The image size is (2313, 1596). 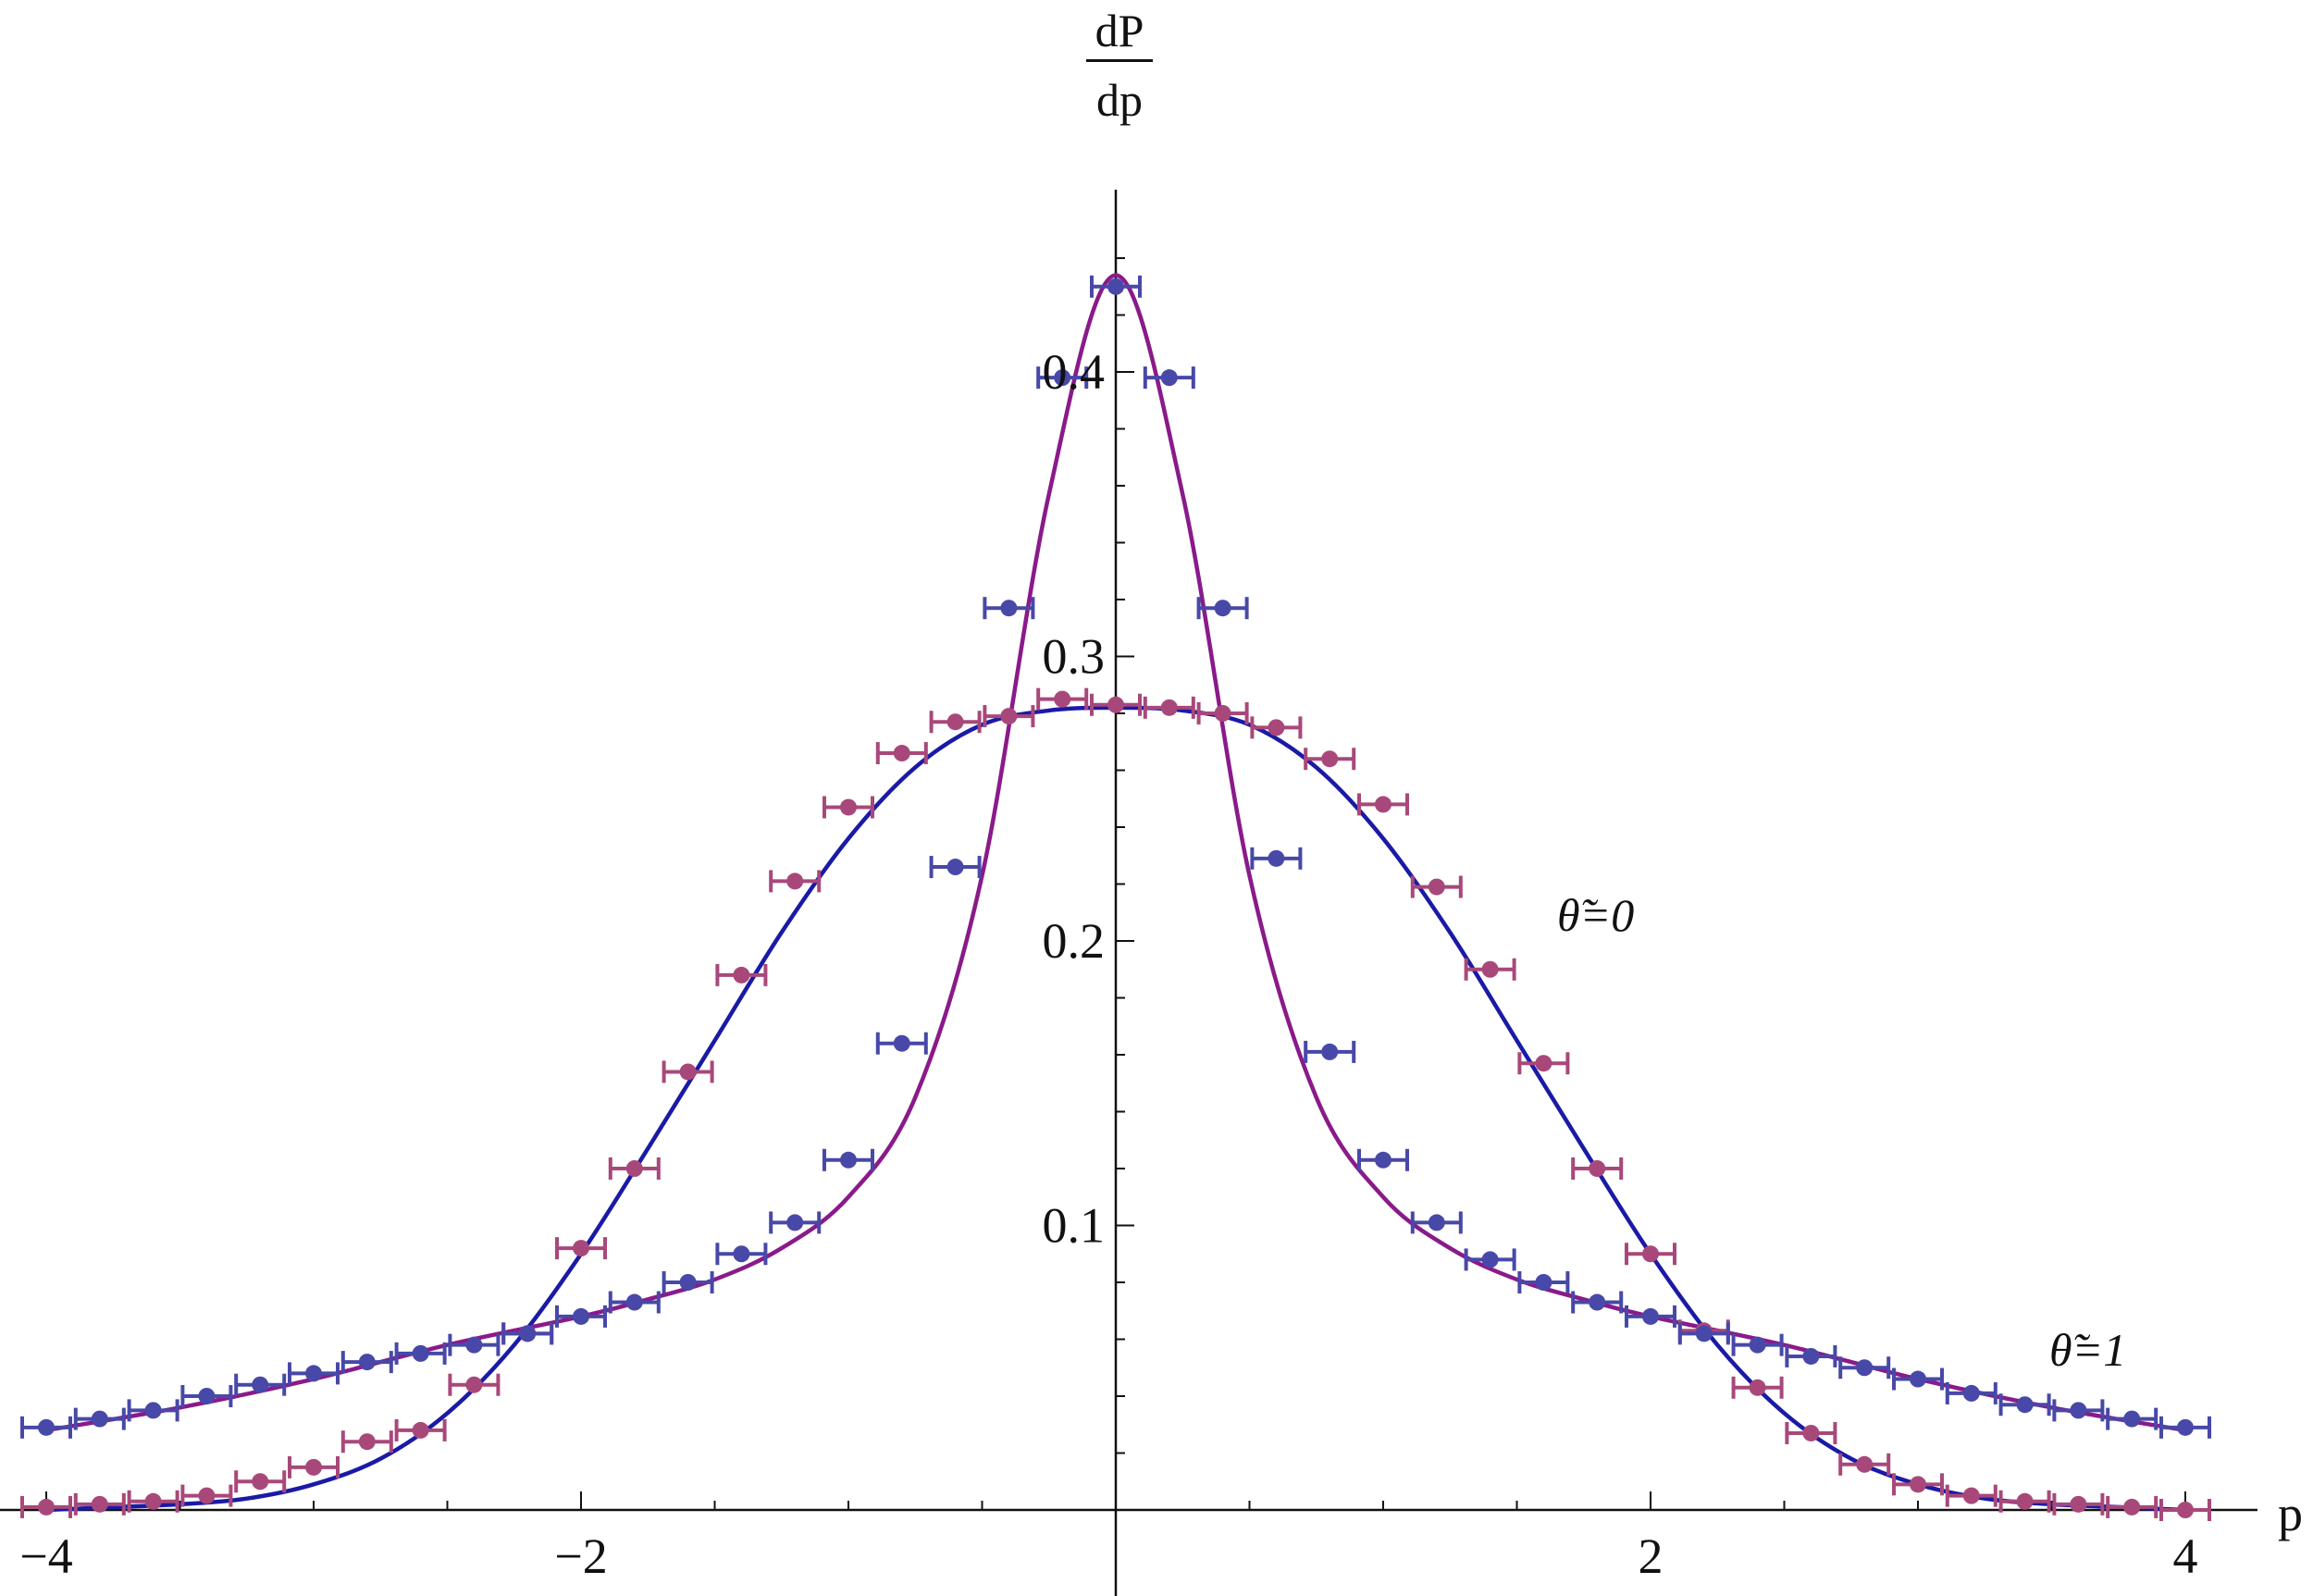 What do you see at coordinates (1596, 915) in the screenshot?
I see `annotation-theta-0: θ̃=0` at bounding box center [1596, 915].